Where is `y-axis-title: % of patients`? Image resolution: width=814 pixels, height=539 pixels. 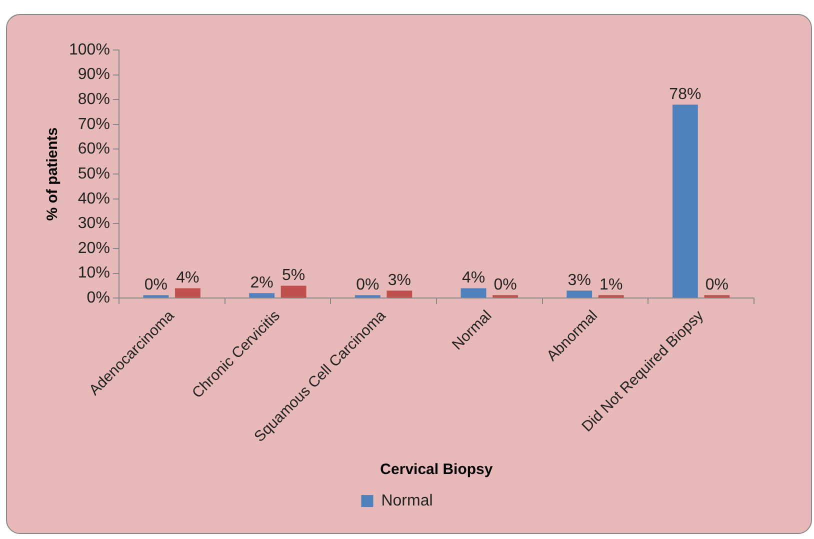 y-axis-title: % of patients is located at coordinates (53, 174).